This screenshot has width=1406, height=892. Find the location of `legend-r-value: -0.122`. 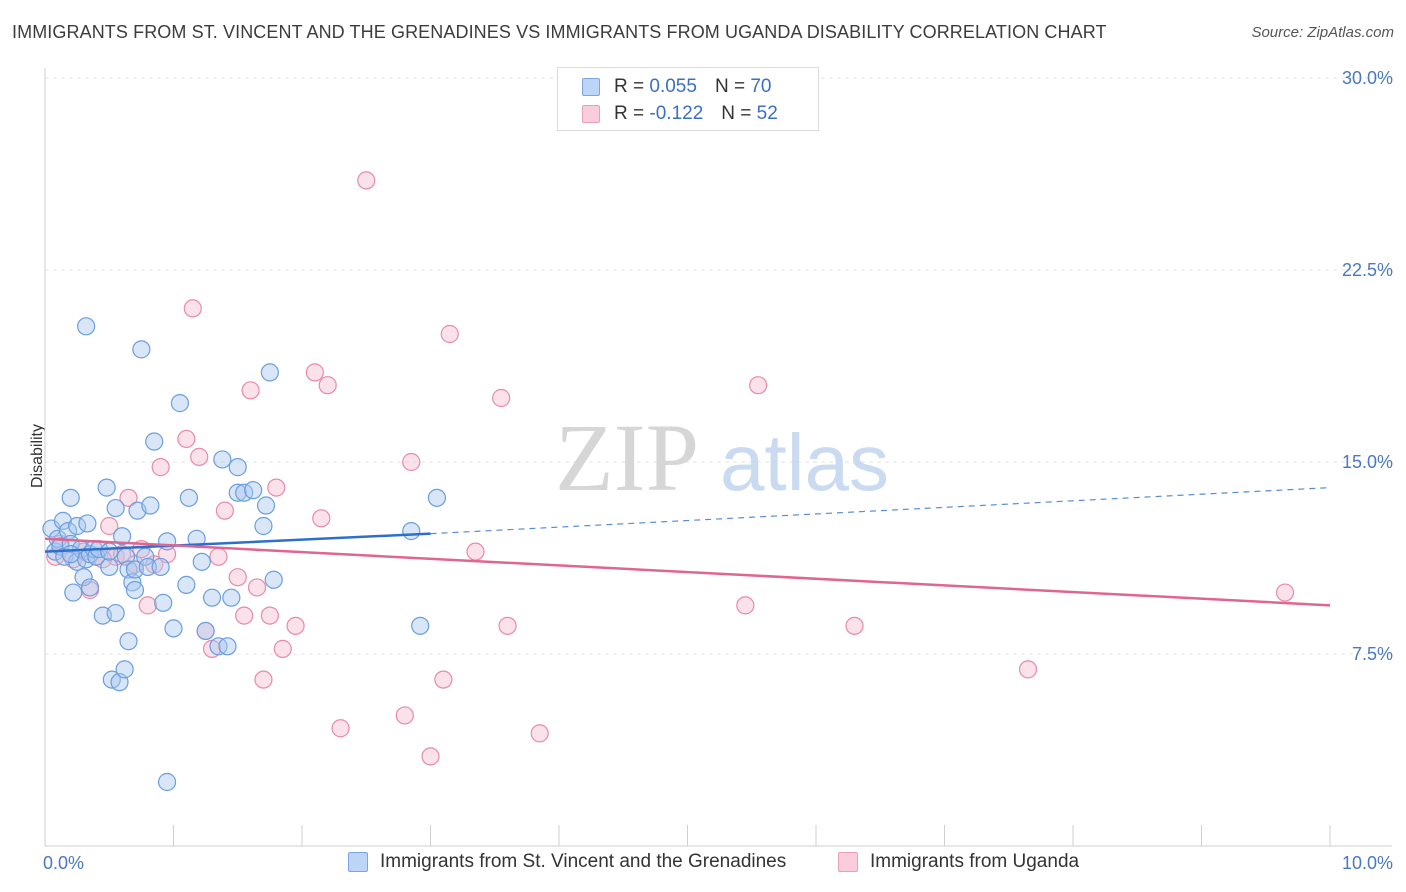

legend-r-value: -0.122 is located at coordinates (676, 113).